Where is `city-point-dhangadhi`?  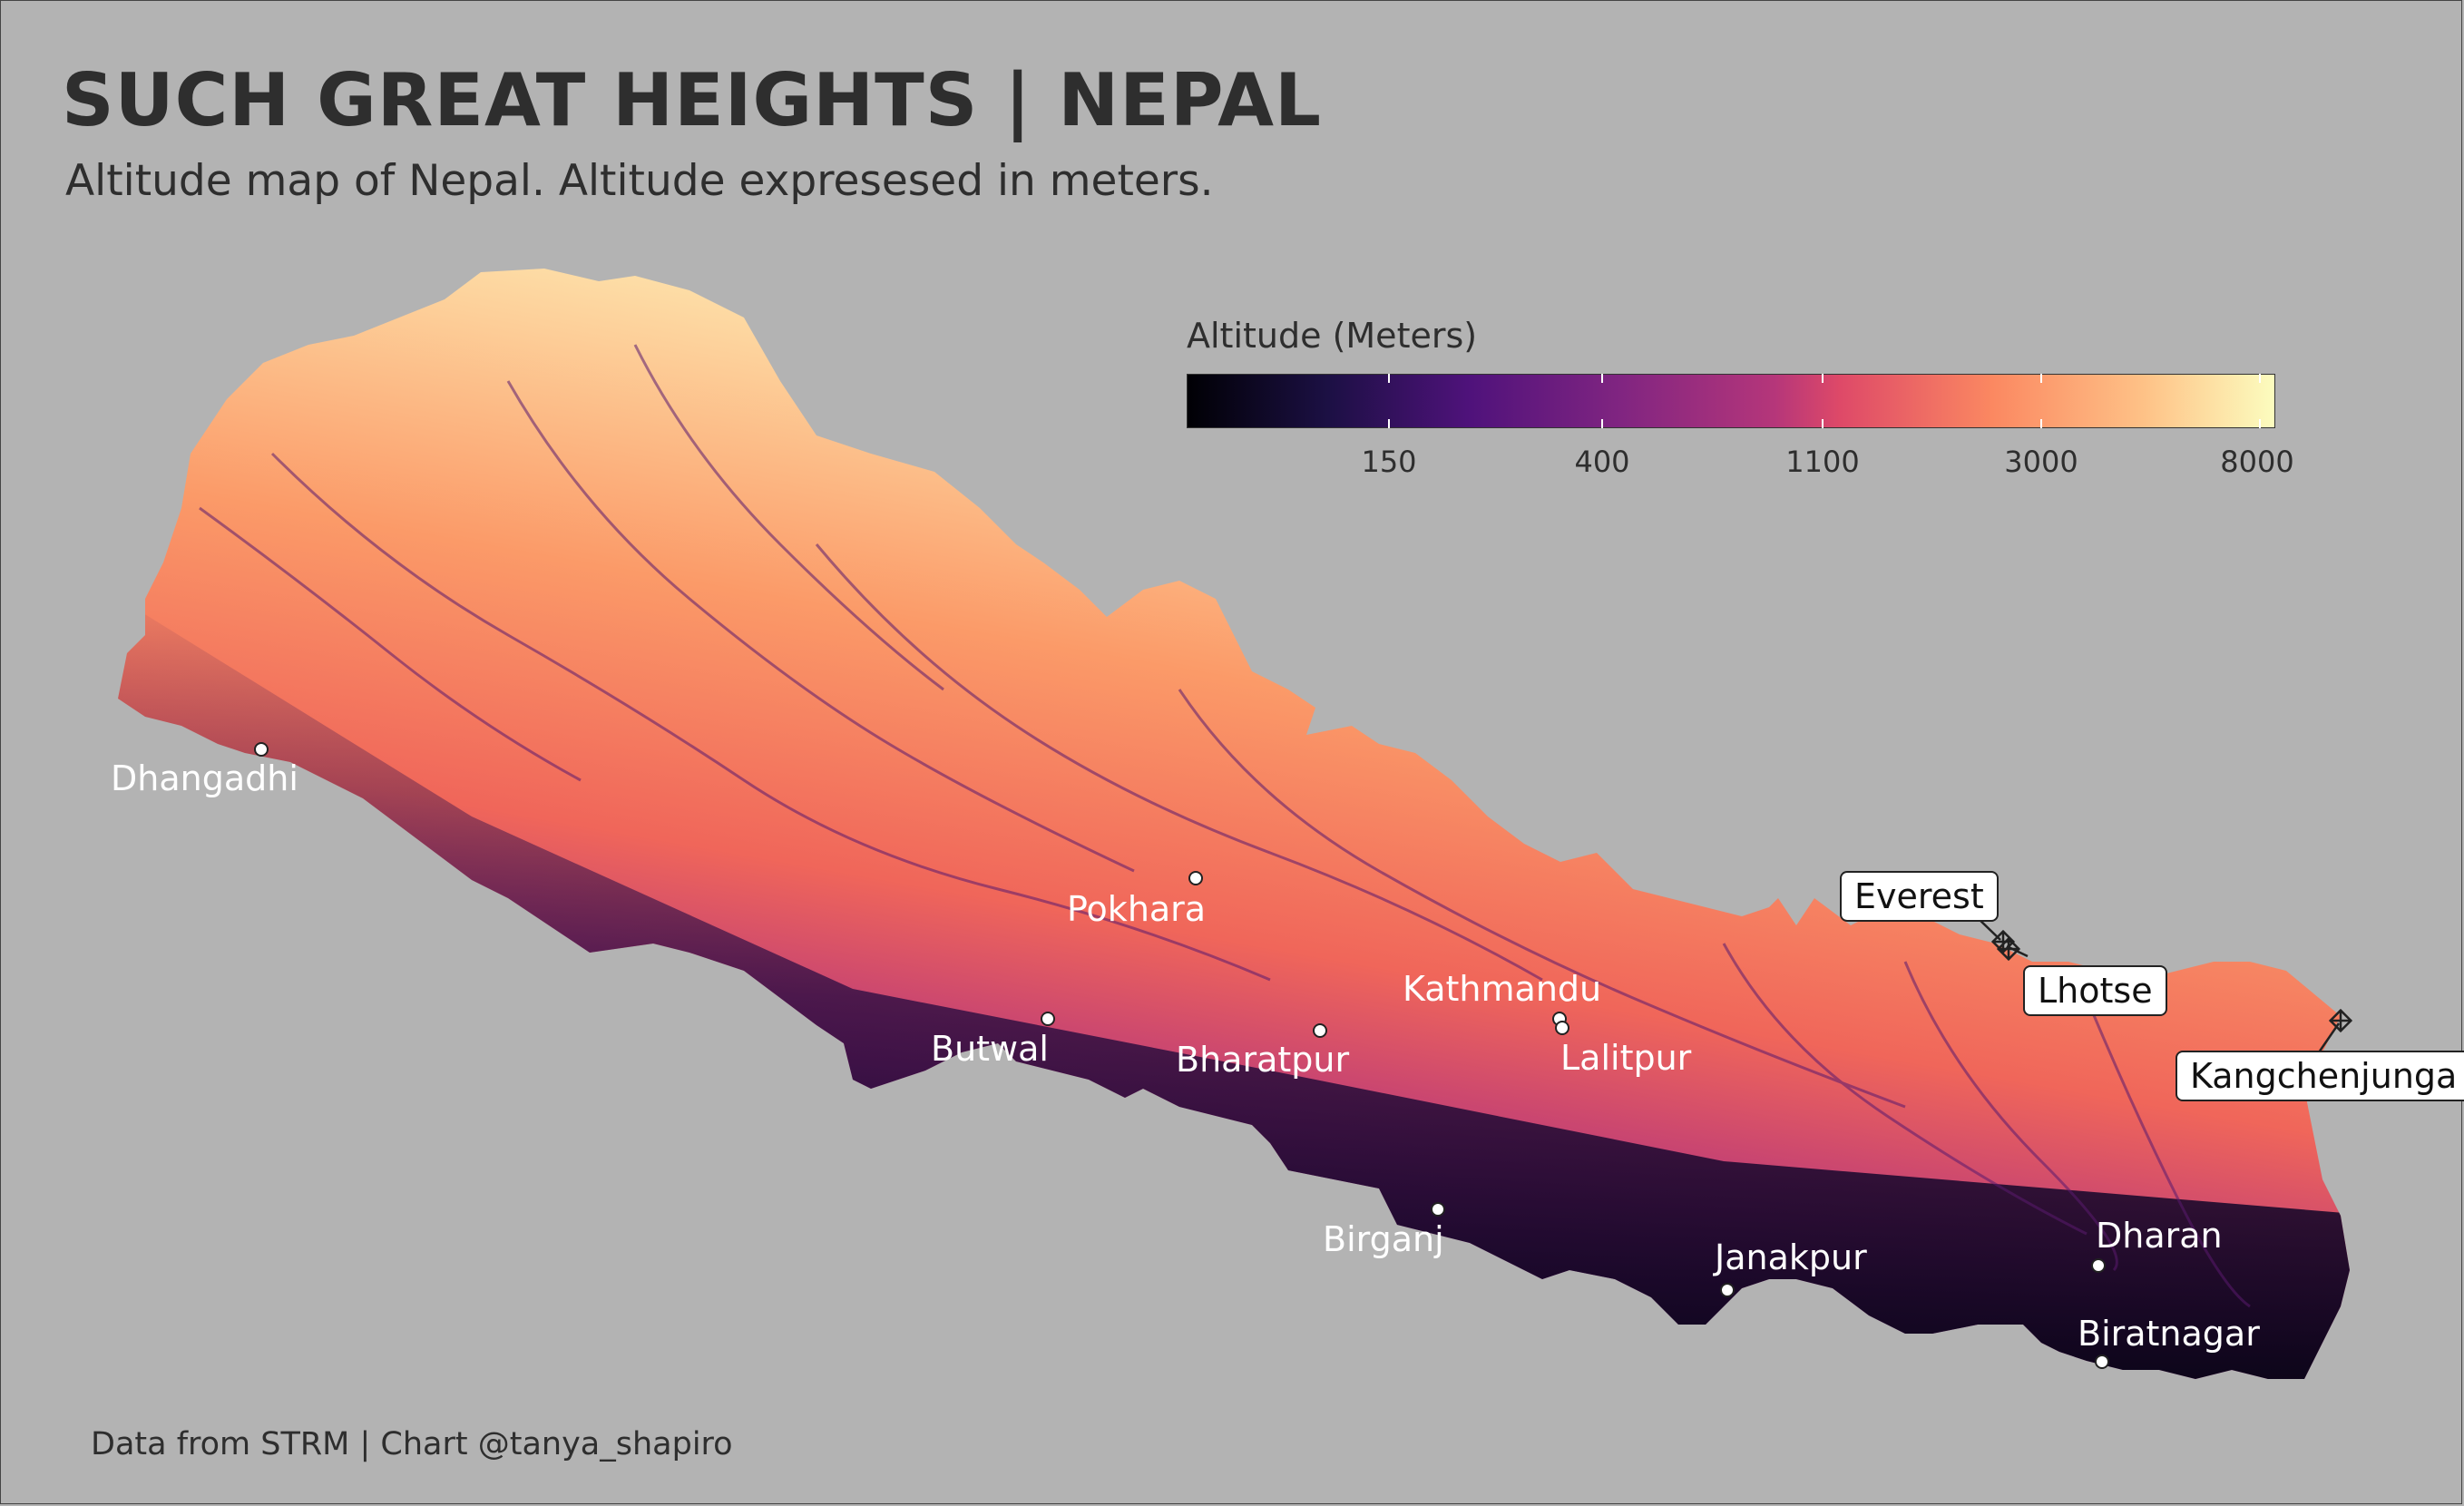
city-point-dhangadhi is located at coordinates (261, 749).